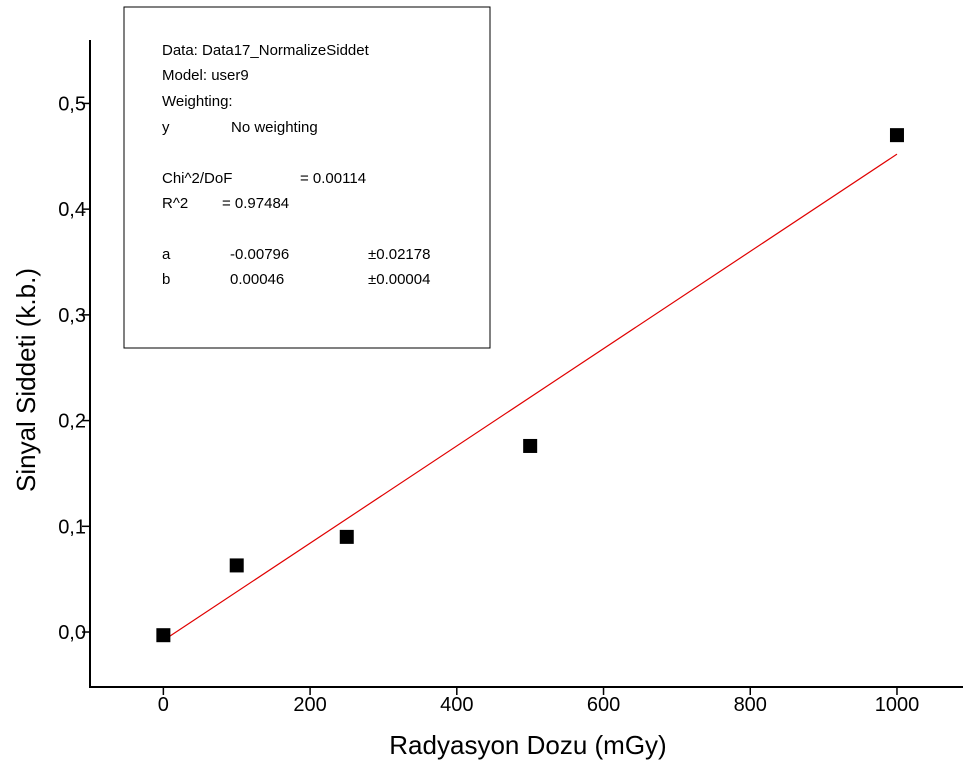 Image resolution: width=963 pixels, height=763 pixels. Describe the element at coordinates (205, 75) in the screenshot. I see `info-model-line: Model: user9` at that location.